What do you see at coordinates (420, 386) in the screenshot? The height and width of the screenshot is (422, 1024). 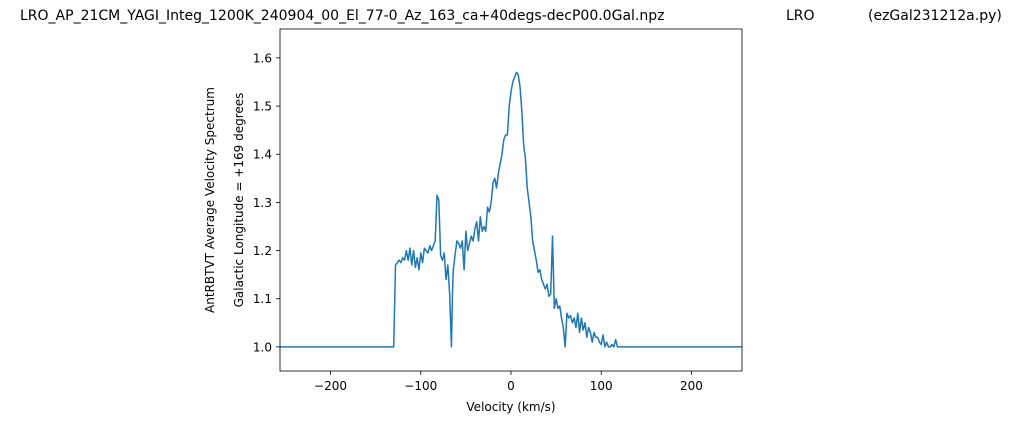 I see `x-tick-label: −100` at bounding box center [420, 386].